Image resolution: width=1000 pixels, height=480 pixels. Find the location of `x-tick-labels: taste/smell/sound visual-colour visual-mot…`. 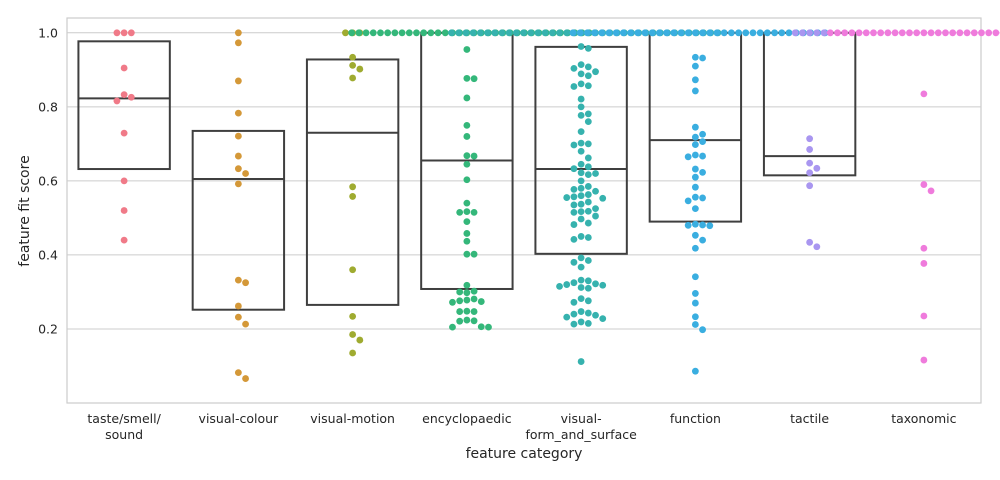

x-tick-labels: taste/smell/sound visual-colour visual-mot… is located at coordinates (521, 426).